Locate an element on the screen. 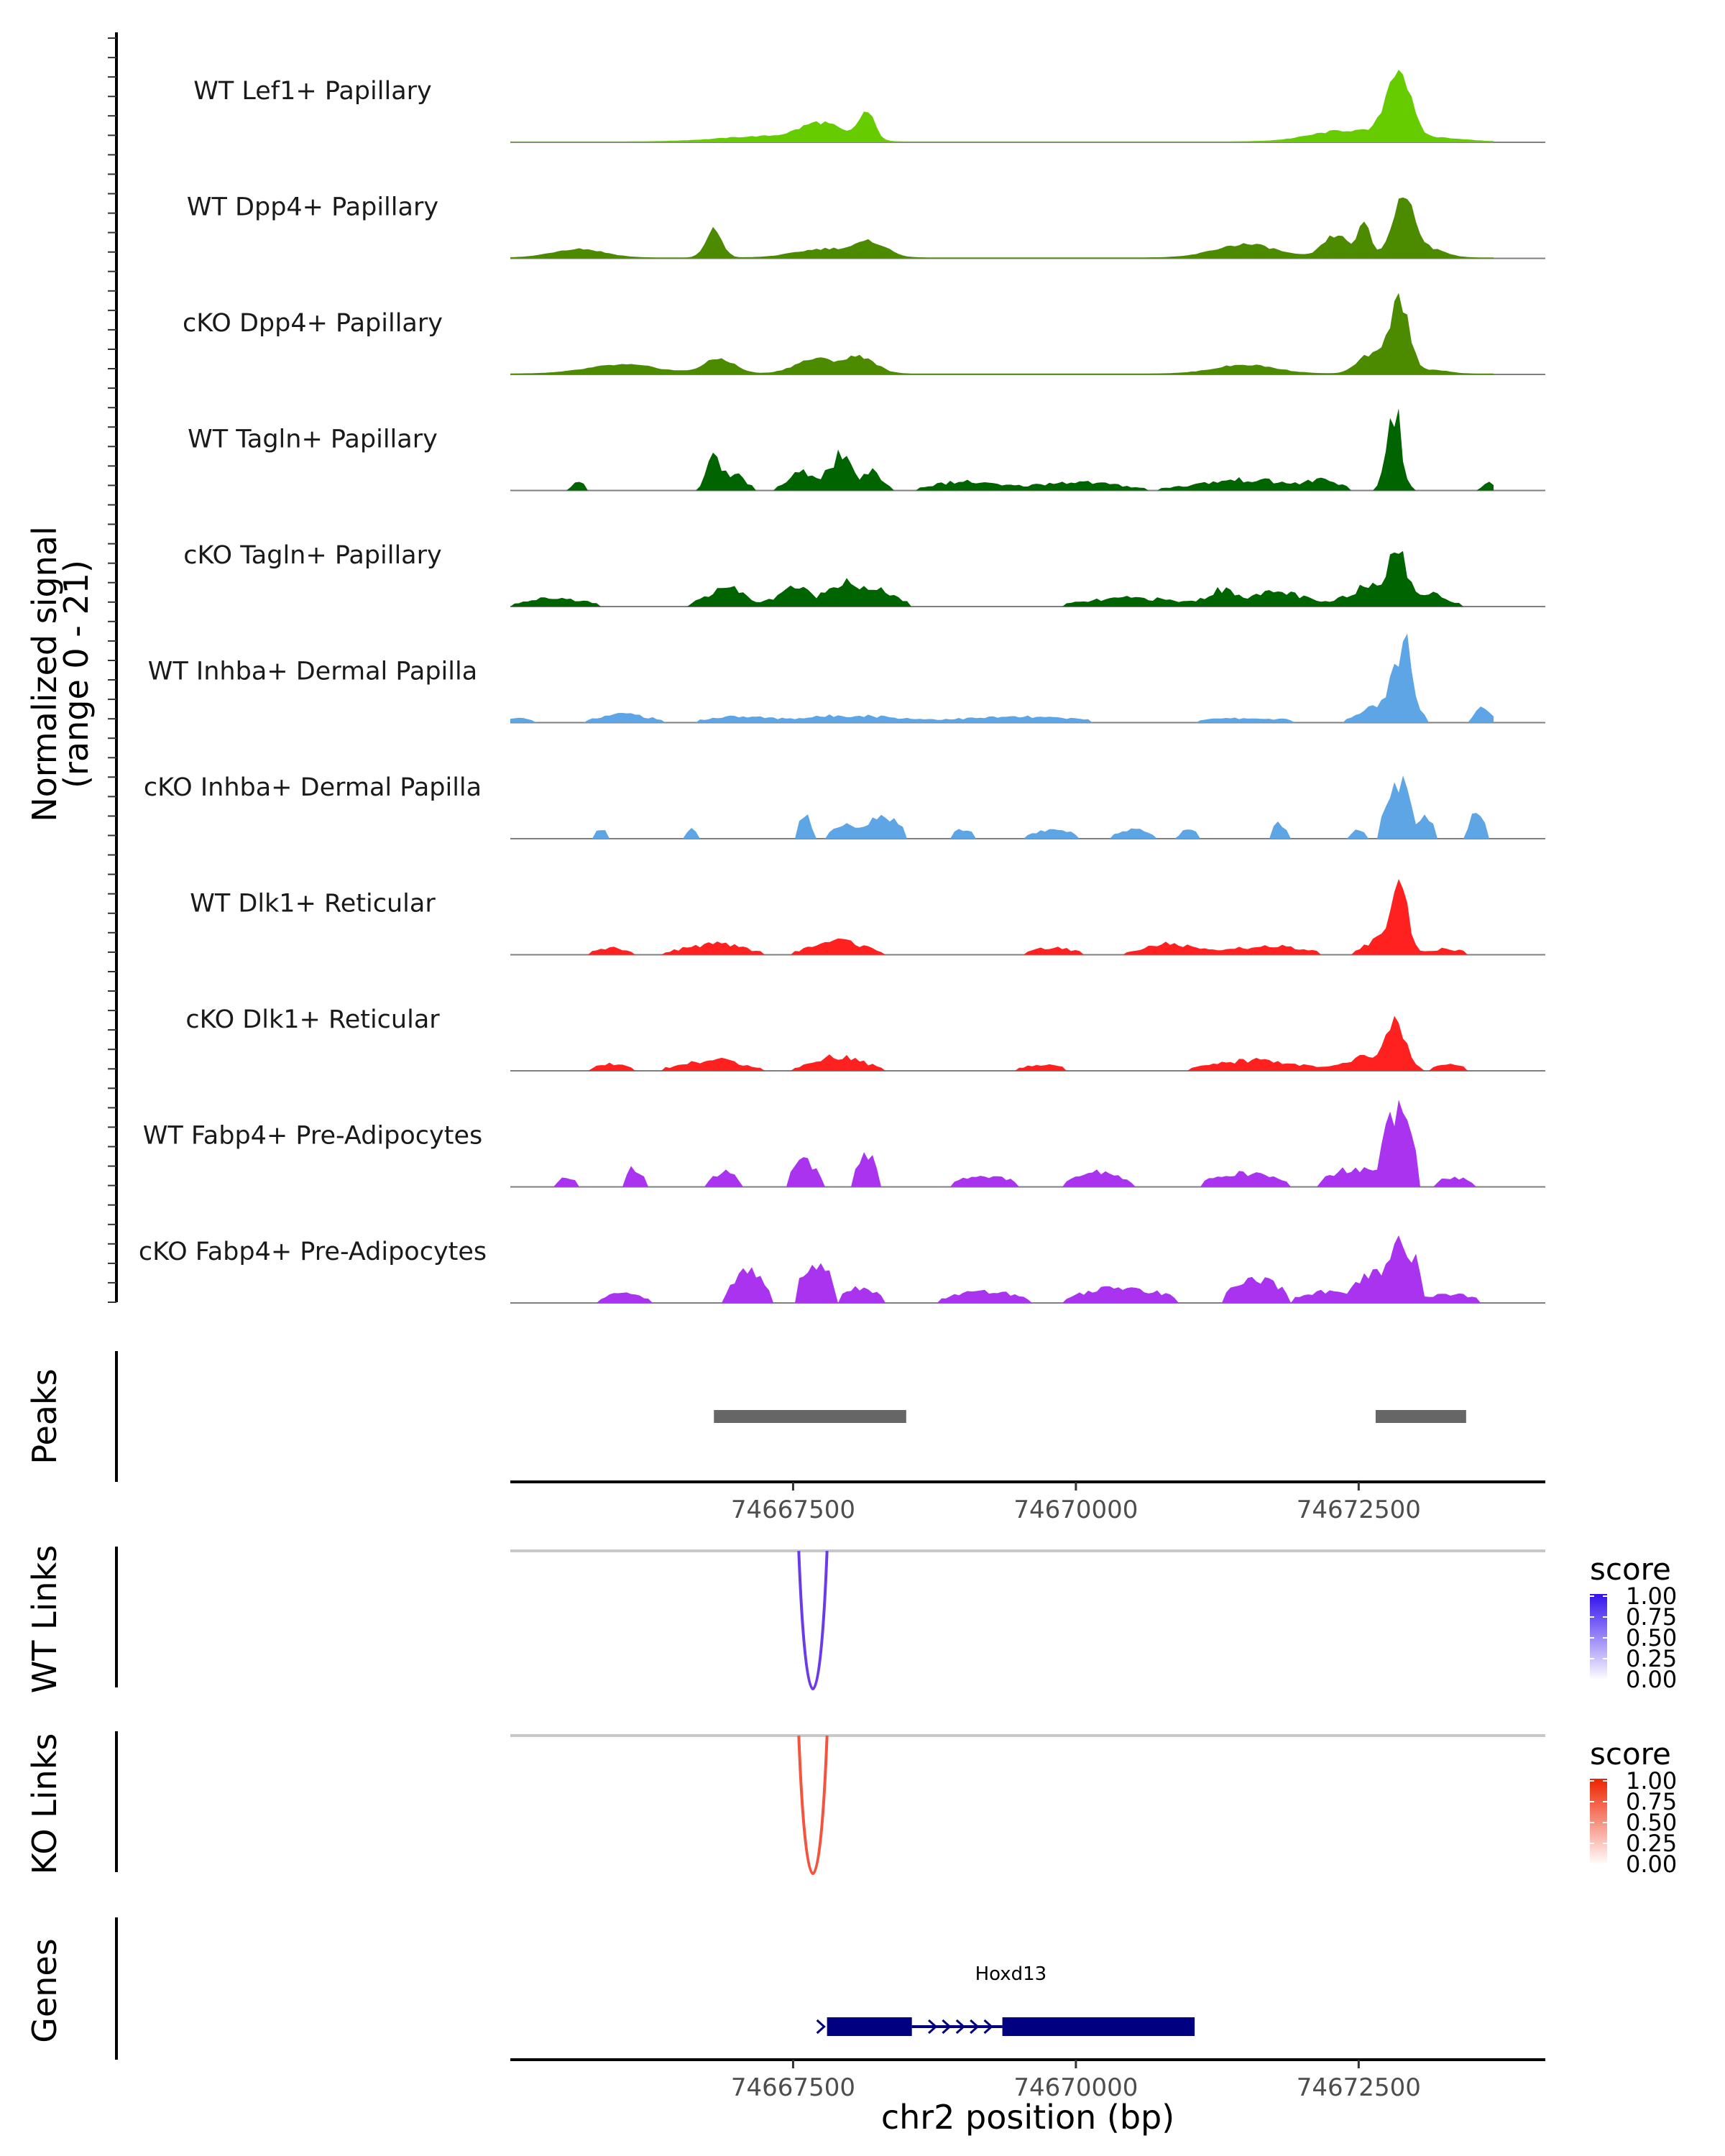  signal-axis-title: Normalized signal(range 0 - 21) is located at coordinates (60, 674).